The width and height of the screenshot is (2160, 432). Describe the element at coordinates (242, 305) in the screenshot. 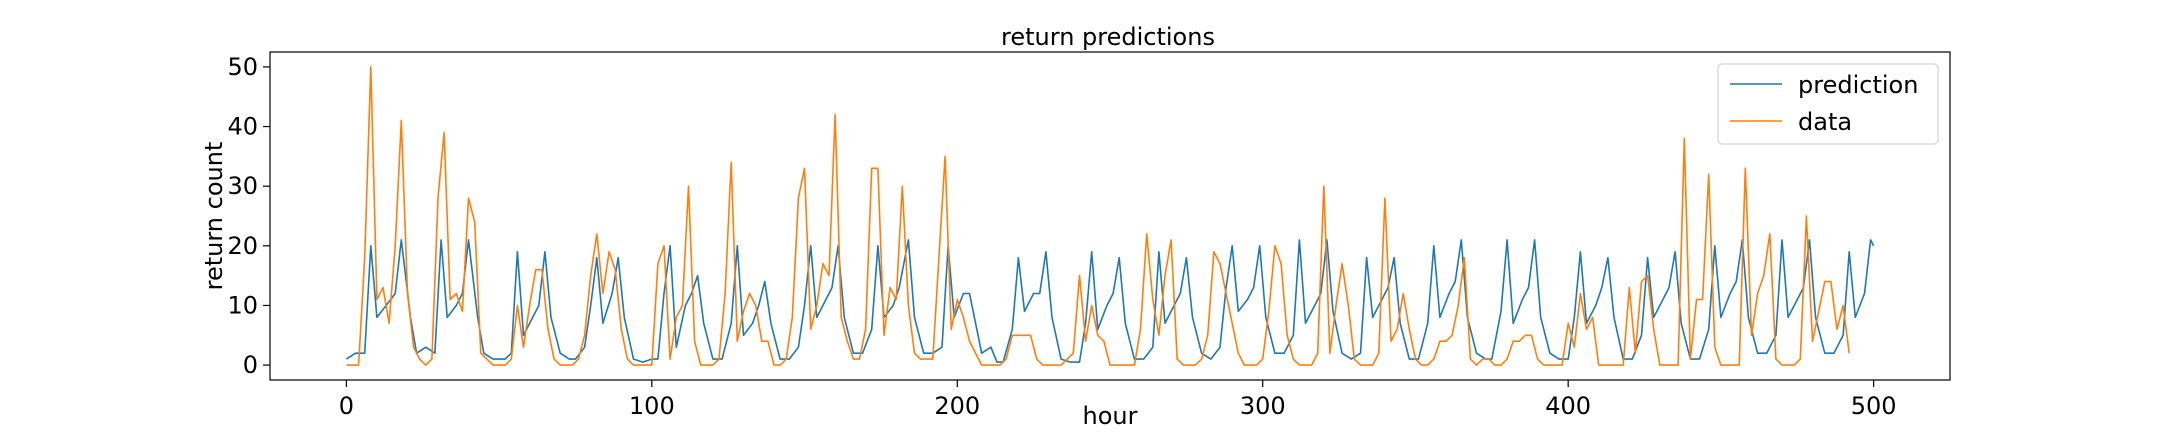

I see `y-tick-label-10: 10` at that location.